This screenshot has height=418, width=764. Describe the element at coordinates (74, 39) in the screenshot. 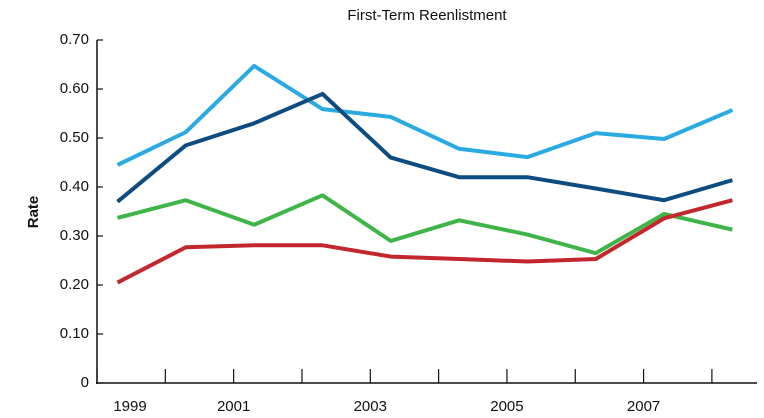

I see `y-tick-label: 0.70` at that location.